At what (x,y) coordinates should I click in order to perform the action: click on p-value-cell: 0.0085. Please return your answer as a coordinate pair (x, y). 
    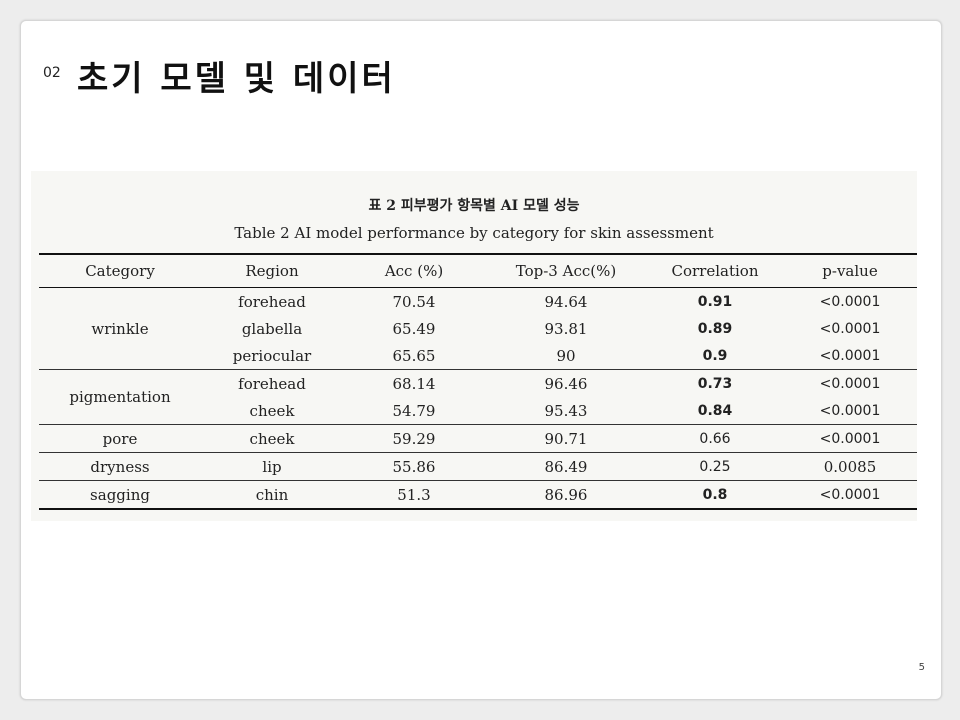
    Looking at the image, I should click on (850, 466).